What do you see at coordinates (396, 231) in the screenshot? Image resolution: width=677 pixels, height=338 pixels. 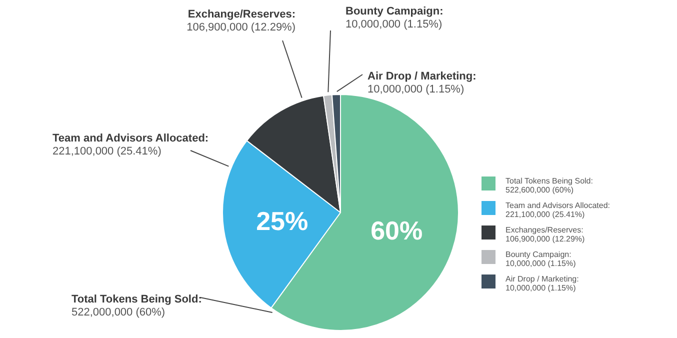 I see `data-label: 60%` at bounding box center [396, 231].